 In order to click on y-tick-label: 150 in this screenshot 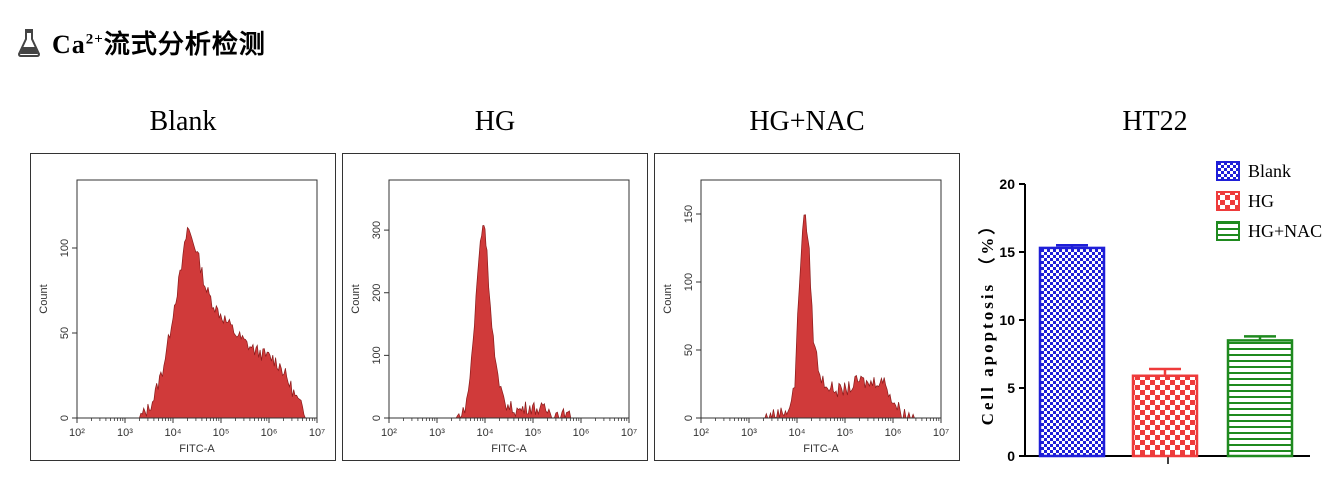, I will do `click(689, 214)`.